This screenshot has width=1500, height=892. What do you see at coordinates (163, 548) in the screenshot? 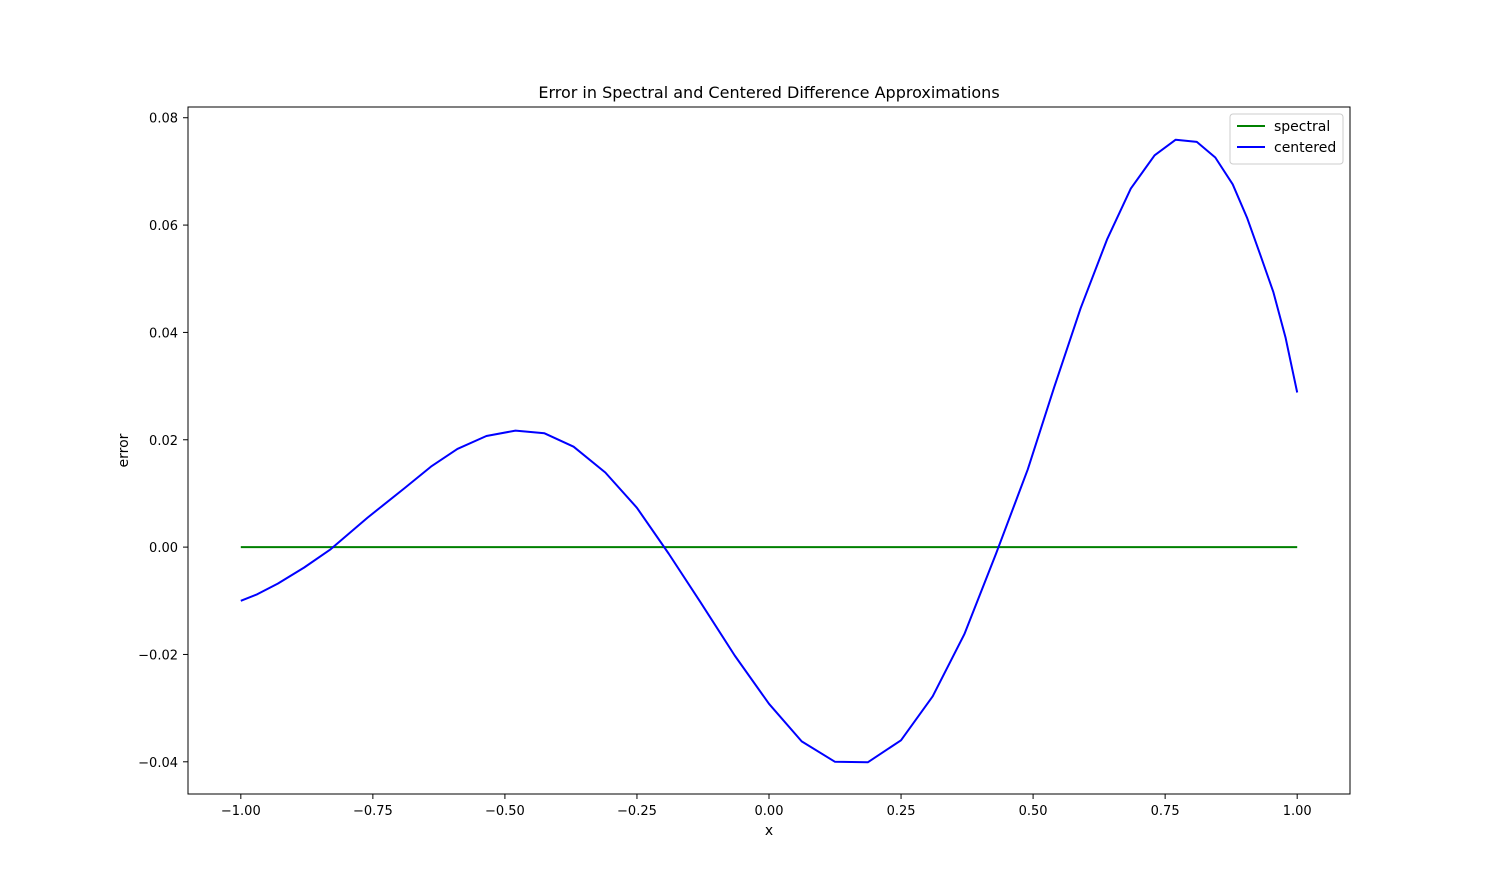
I see `y-tick-label: 0.00` at bounding box center [163, 548].